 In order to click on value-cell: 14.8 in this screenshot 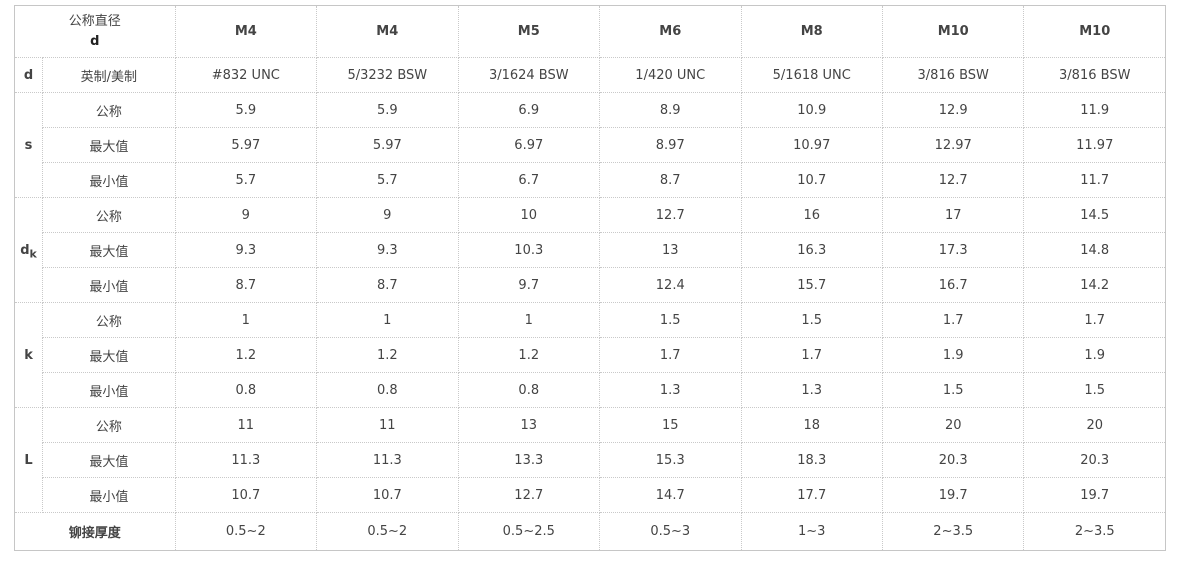, I will do `click(1094, 250)`.